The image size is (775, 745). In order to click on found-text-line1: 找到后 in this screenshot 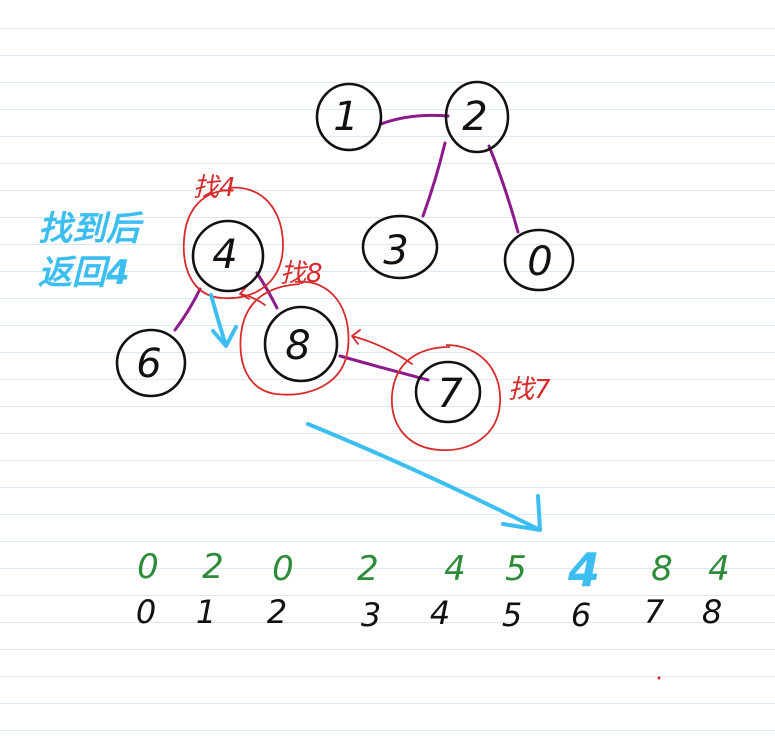, I will do `click(91, 229)`.